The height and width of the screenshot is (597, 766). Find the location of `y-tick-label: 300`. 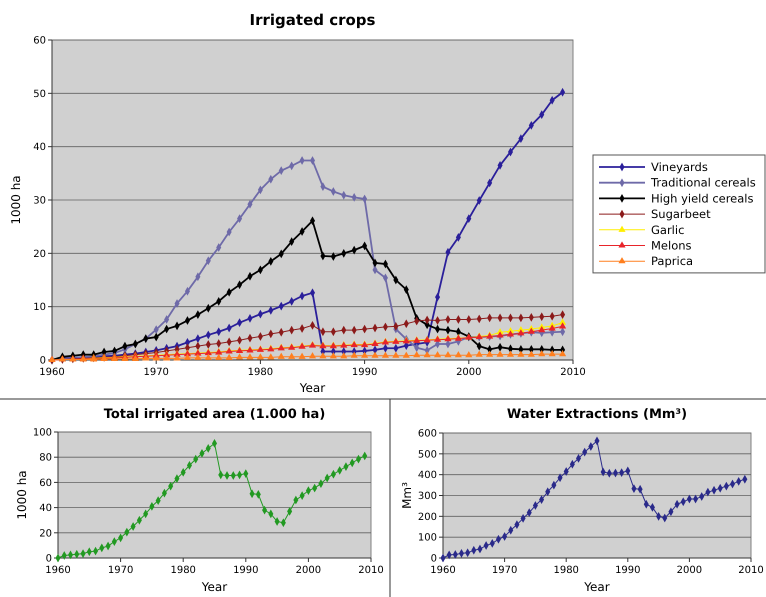

y-tick-label: 300 is located at coordinates (427, 496).